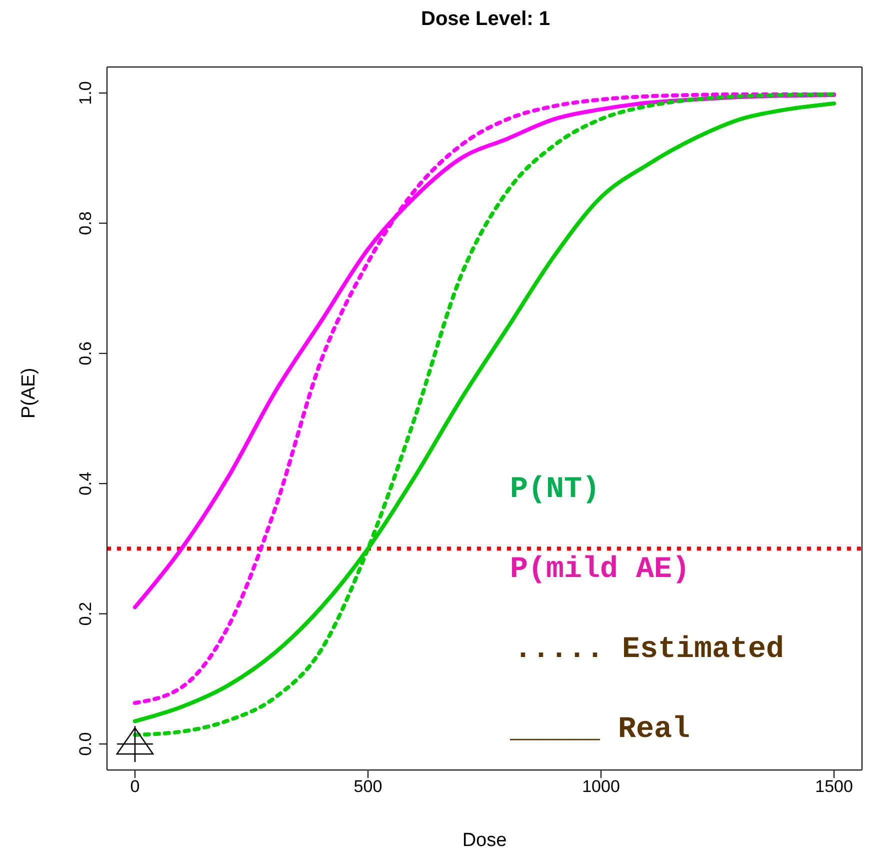 The width and height of the screenshot is (871, 858). I want to click on x-tick-label: 1000, so click(601, 786).